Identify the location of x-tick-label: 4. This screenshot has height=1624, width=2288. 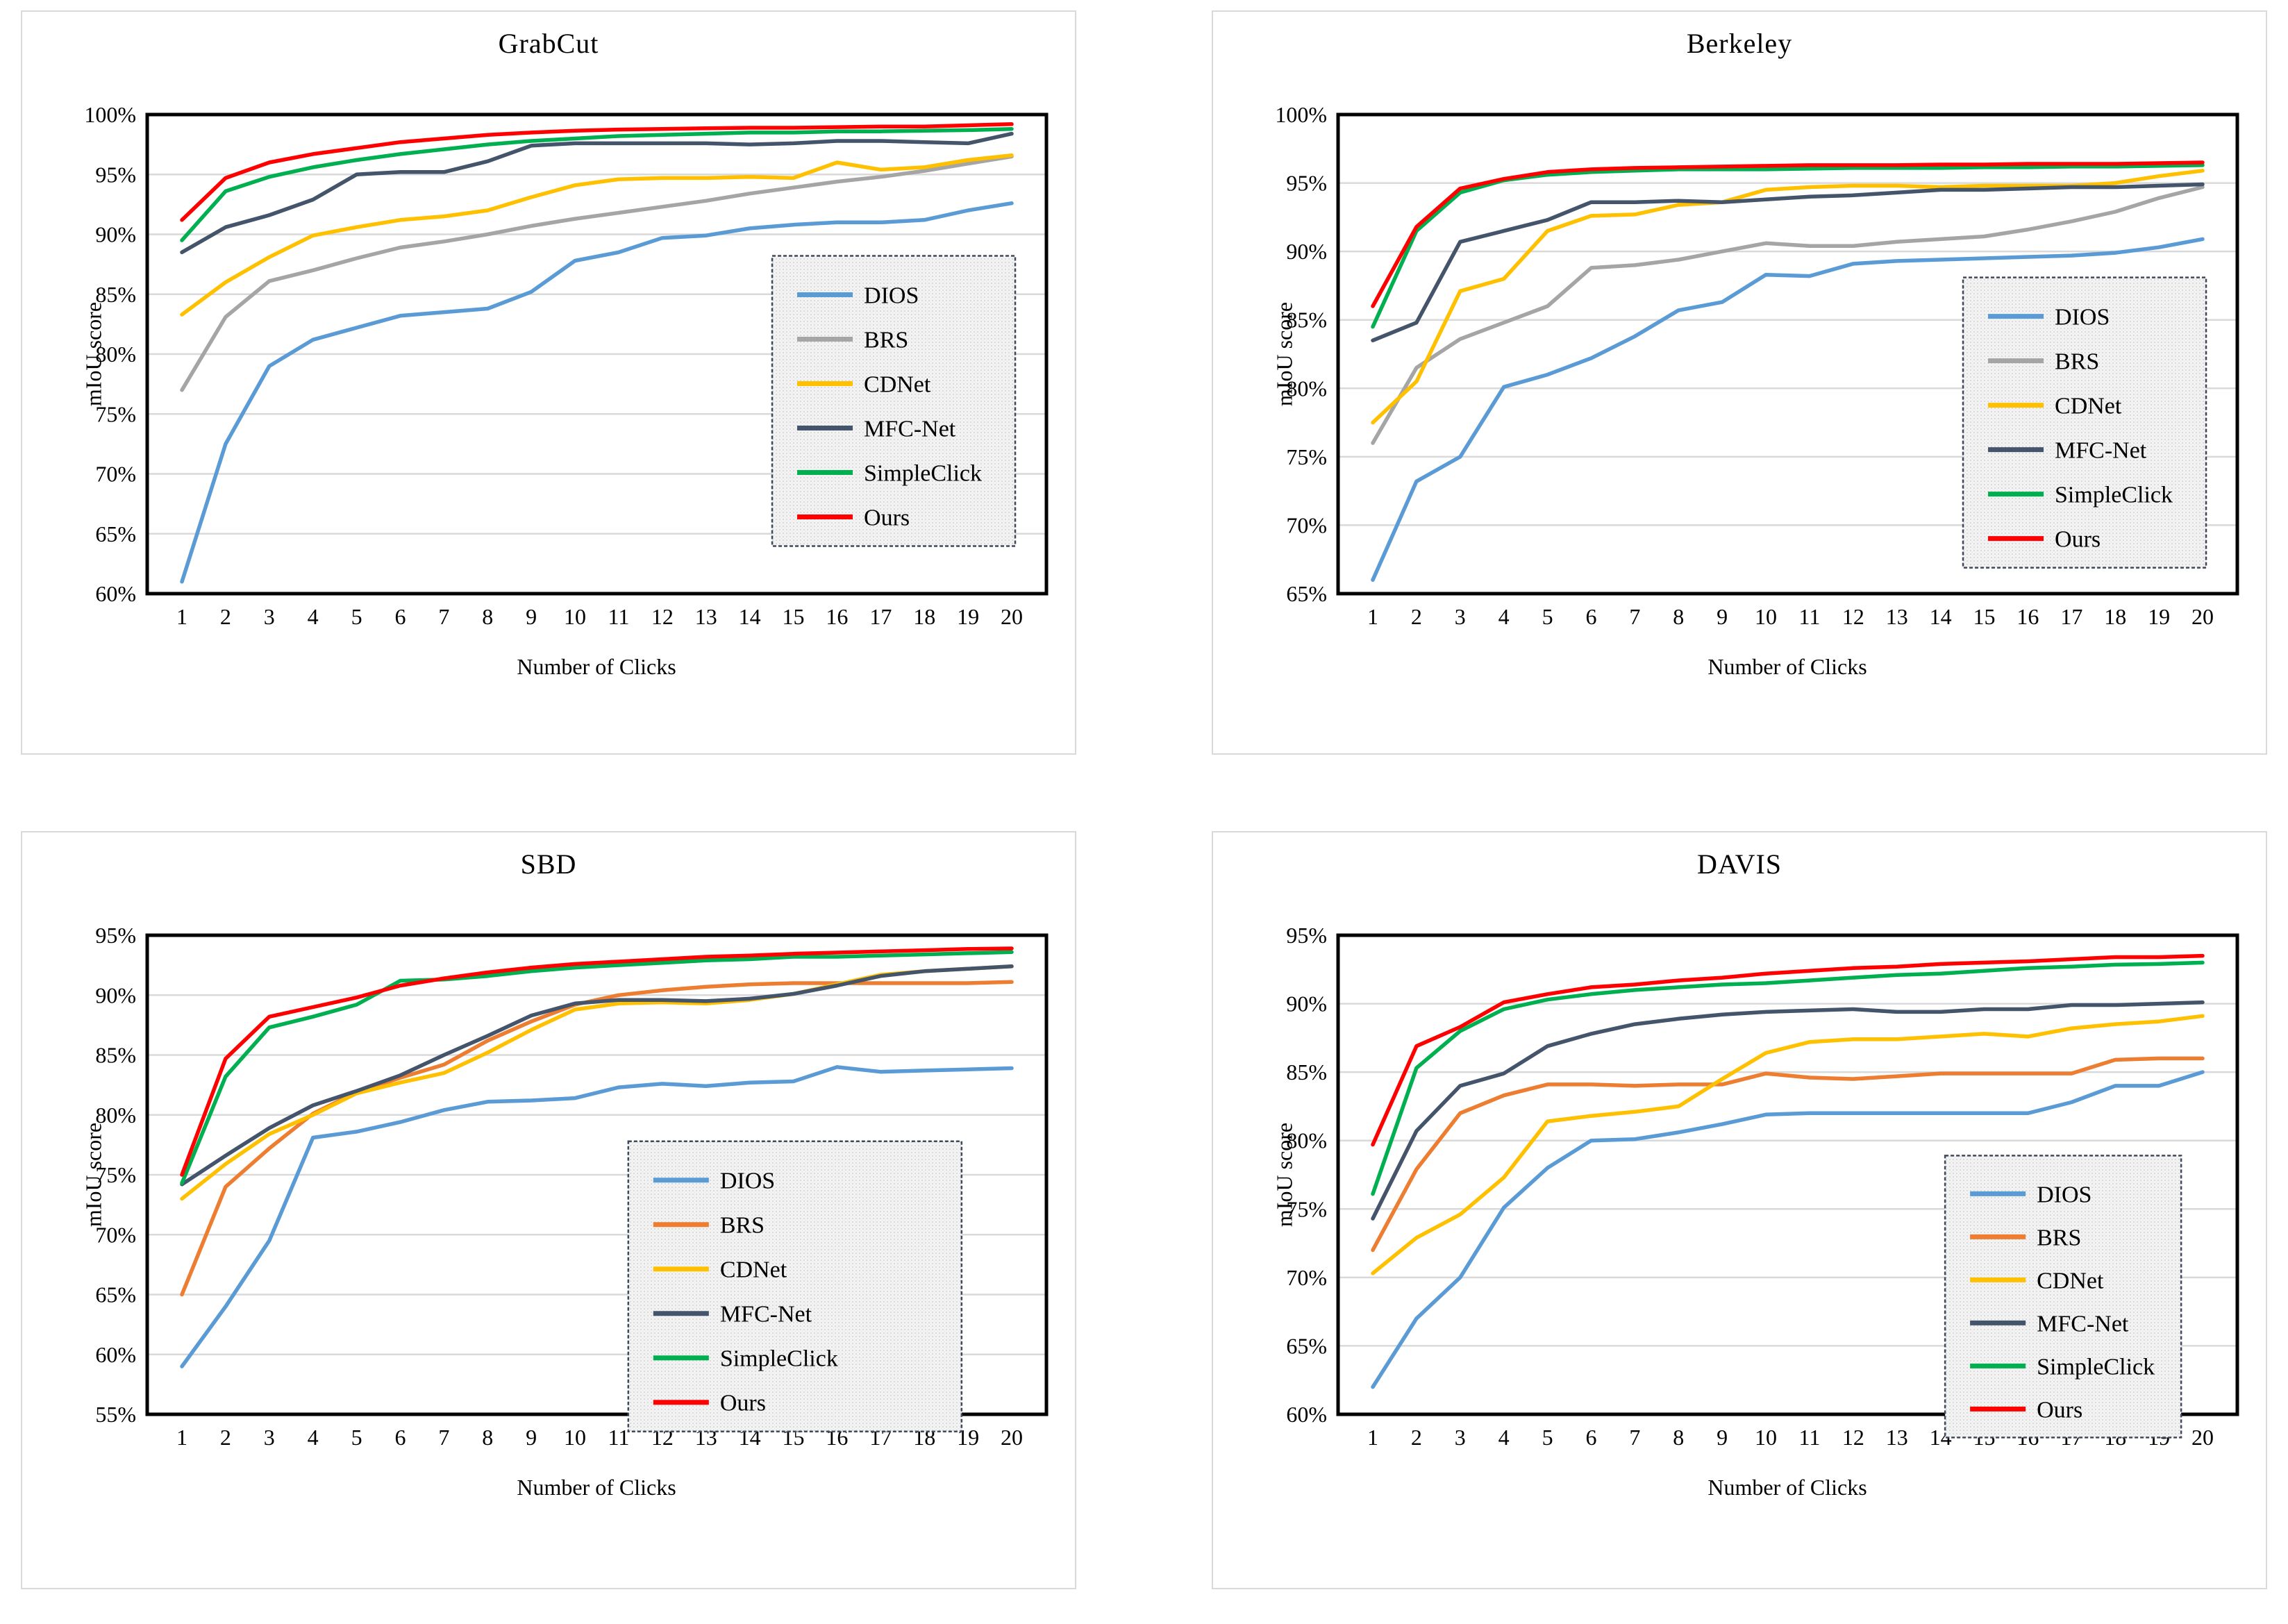
(1504, 617).